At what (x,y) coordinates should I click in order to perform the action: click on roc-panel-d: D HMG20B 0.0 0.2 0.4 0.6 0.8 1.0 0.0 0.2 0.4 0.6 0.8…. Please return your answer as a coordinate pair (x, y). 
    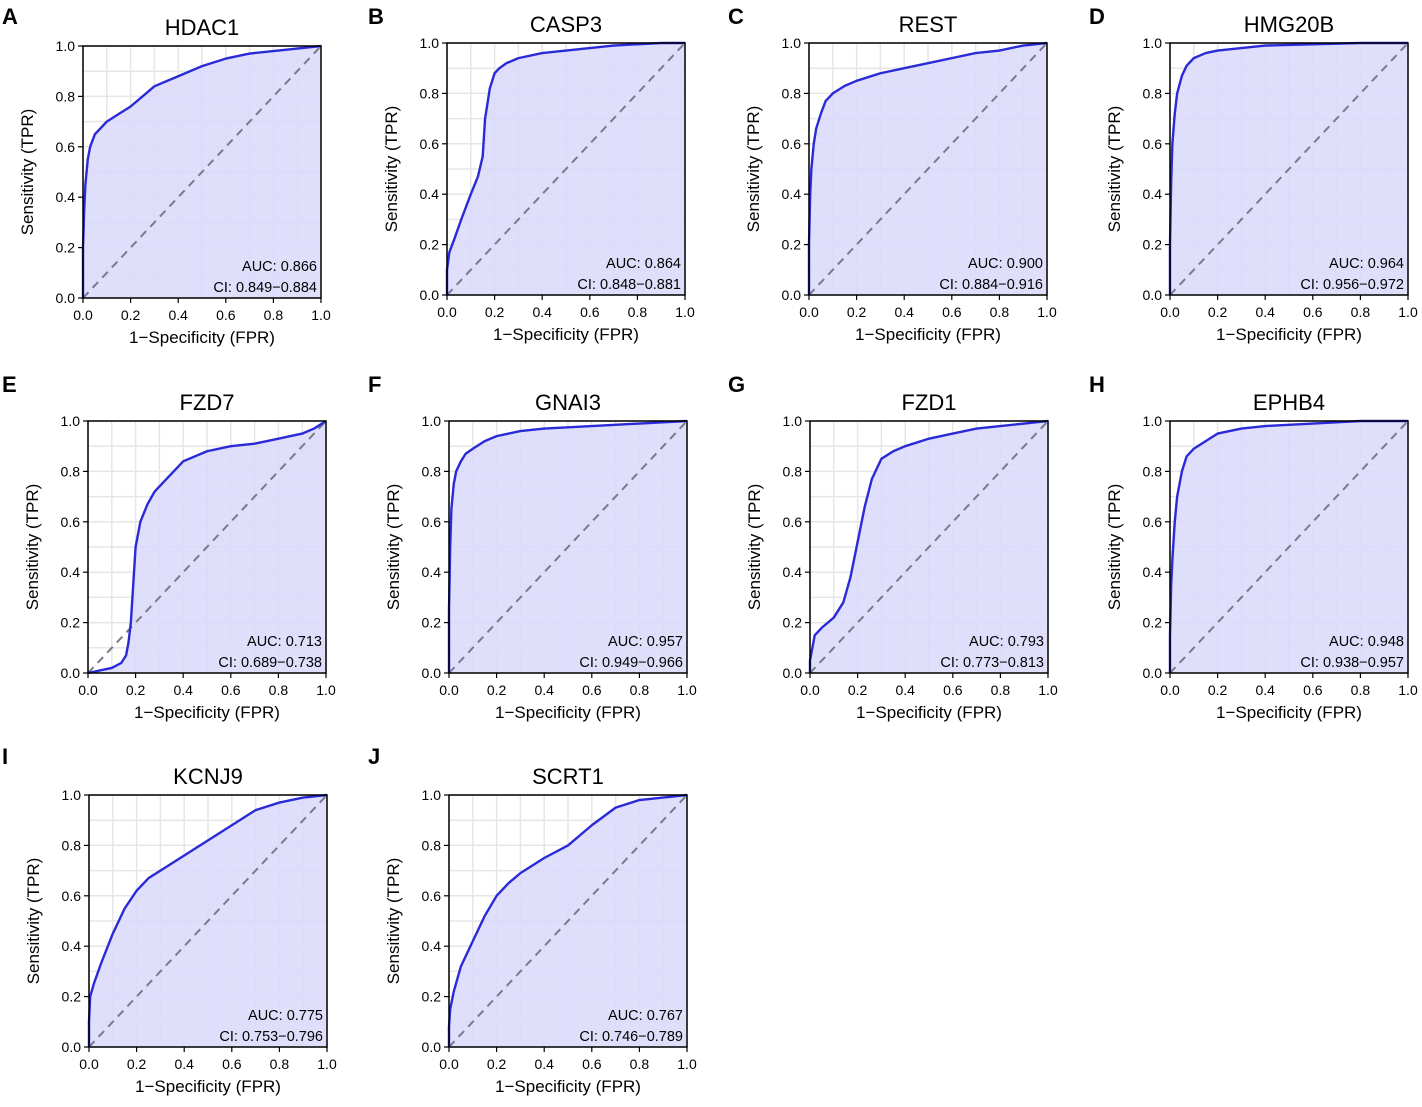
    Looking at the image, I should click on (1253, 174).